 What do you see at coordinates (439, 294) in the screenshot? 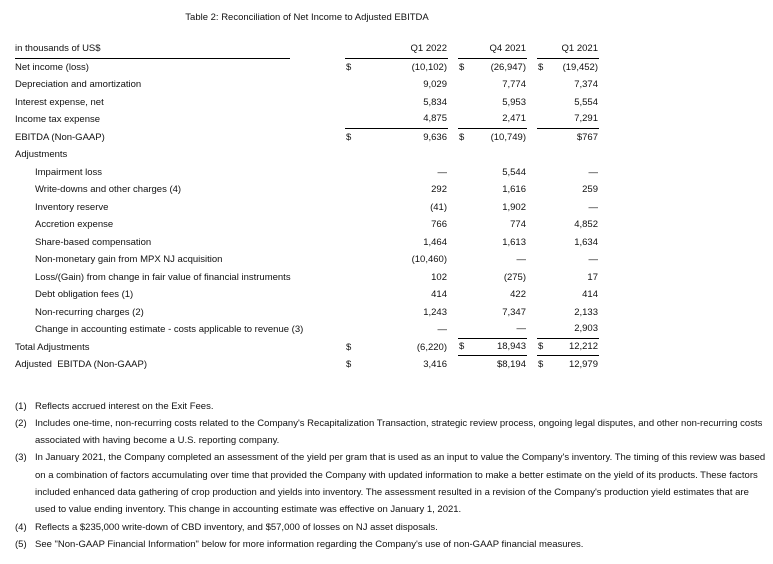
I see `cell-value: 414` at bounding box center [439, 294].